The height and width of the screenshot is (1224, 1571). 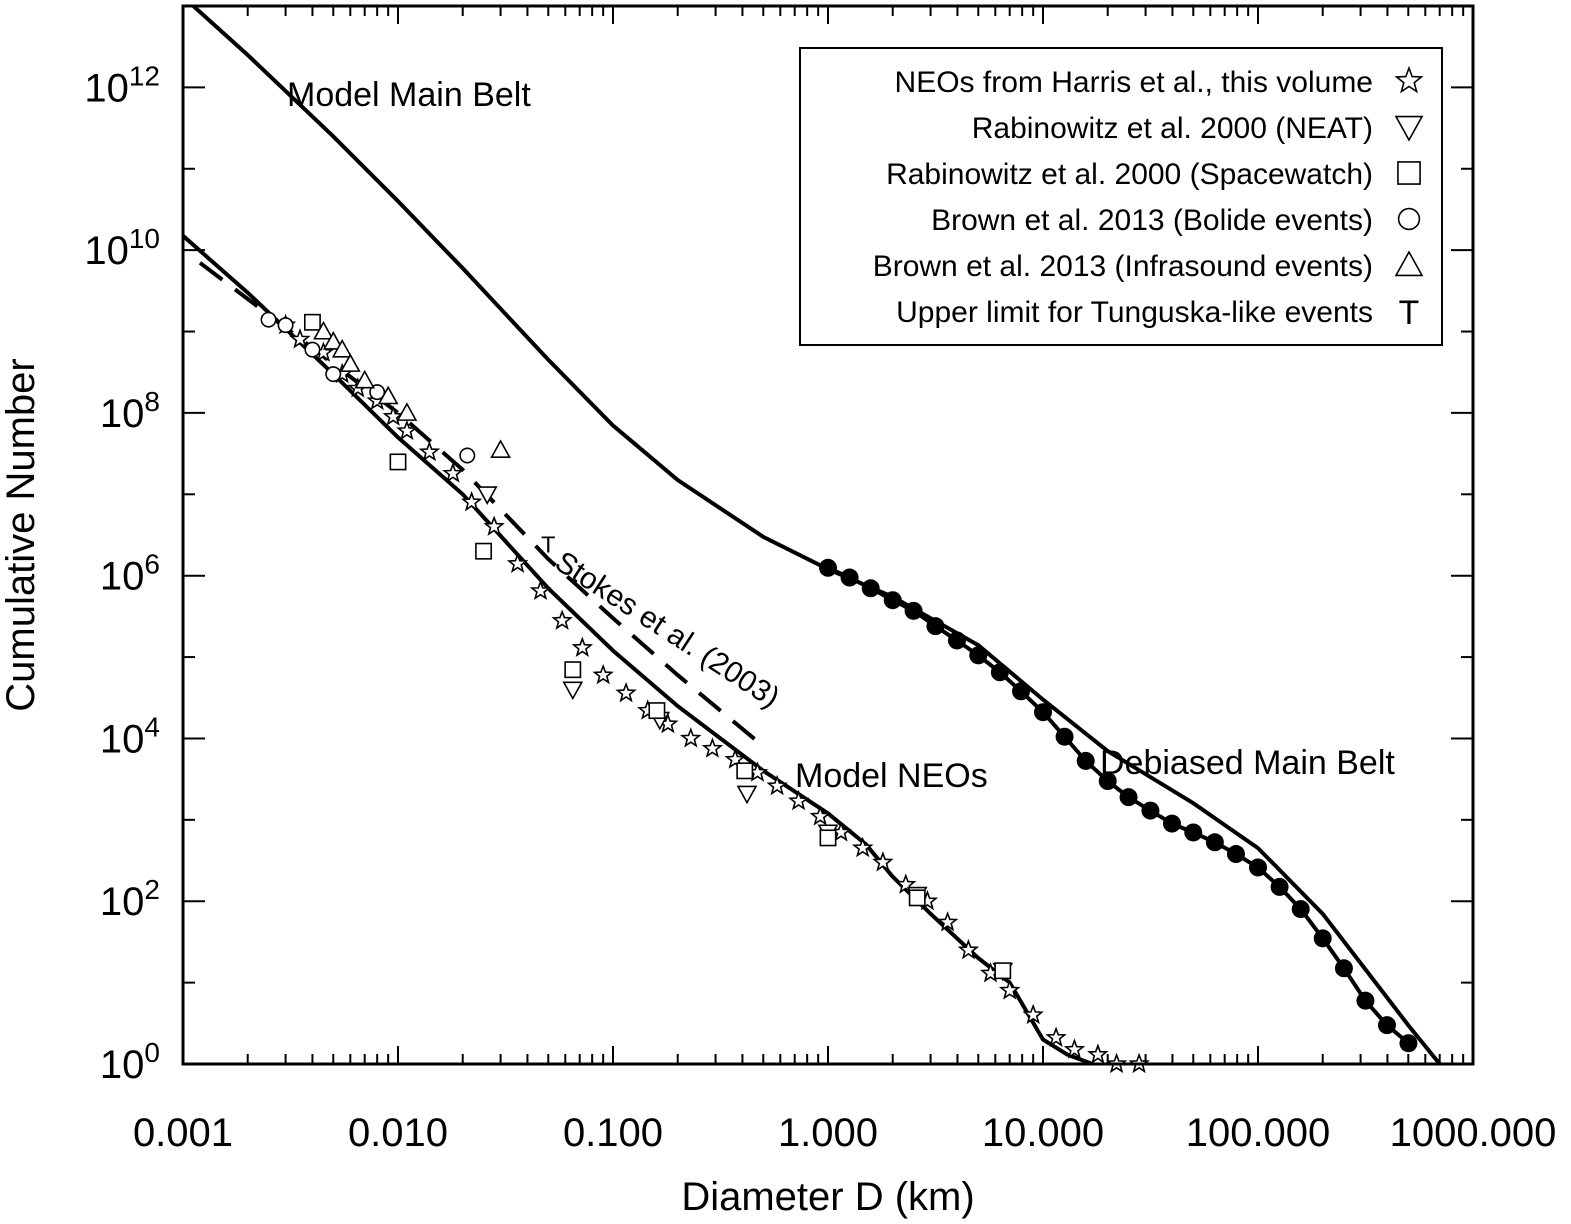 What do you see at coordinates (891, 776) in the screenshot?
I see `annotation-model-neos: Model NEOs` at bounding box center [891, 776].